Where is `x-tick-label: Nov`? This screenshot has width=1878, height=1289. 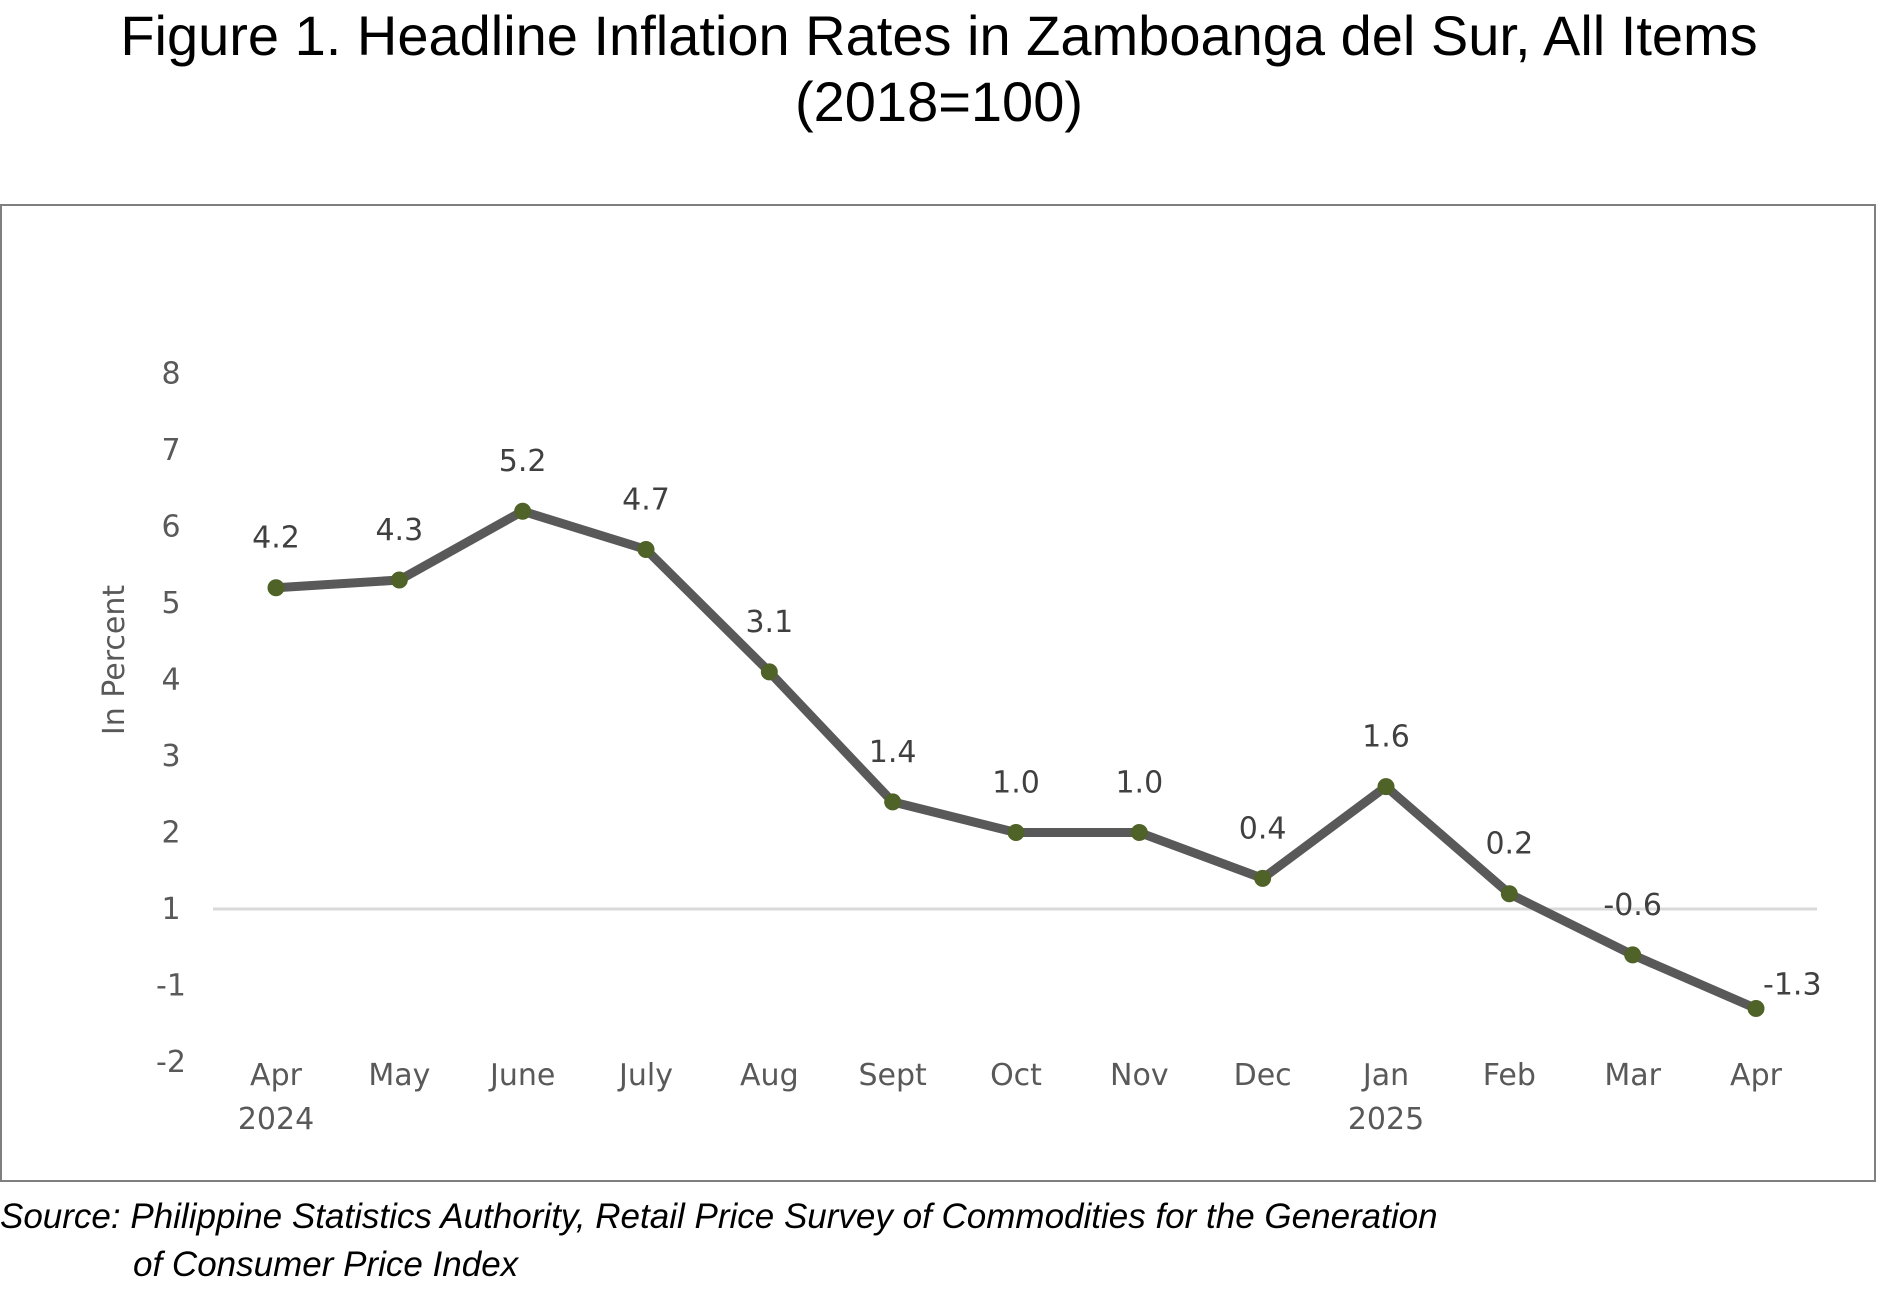
x-tick-label: Nov is located at coordinates (1139, 1075).